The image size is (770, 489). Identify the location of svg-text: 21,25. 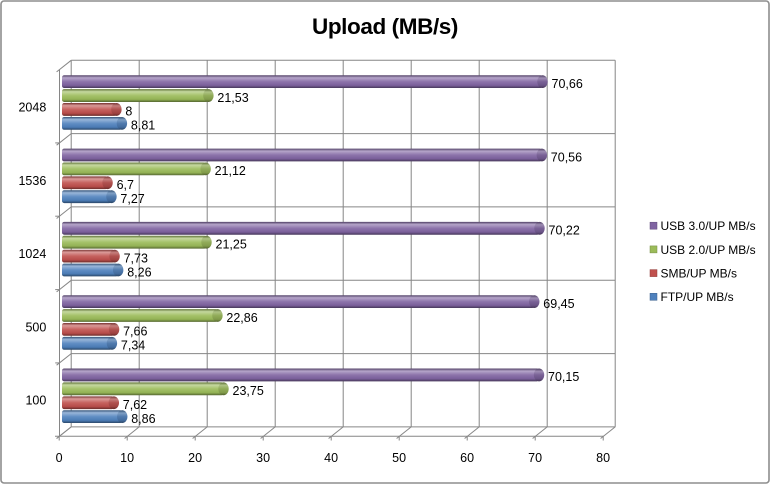
(231, 245).